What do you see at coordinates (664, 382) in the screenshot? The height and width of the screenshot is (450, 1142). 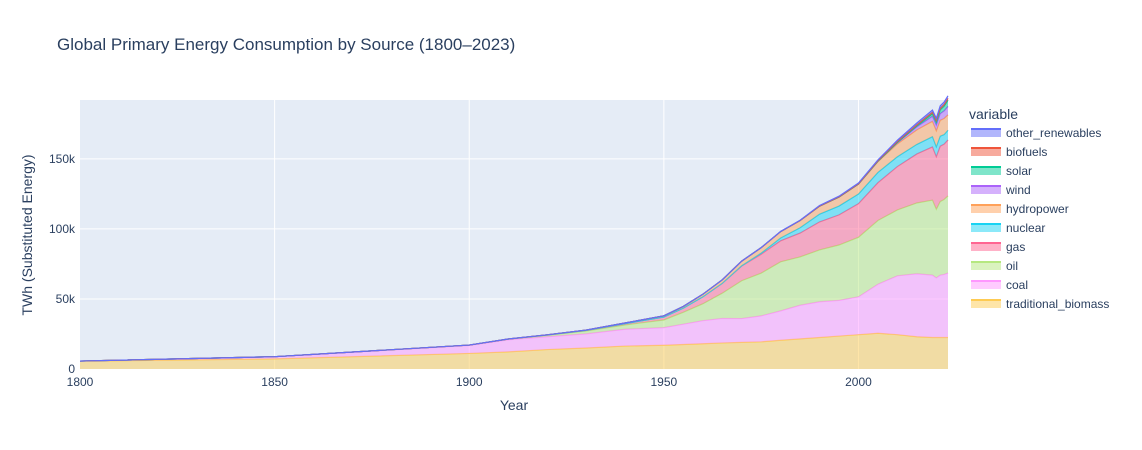 I see `x-tick-label: 1950` at bounding box center [664, 382].